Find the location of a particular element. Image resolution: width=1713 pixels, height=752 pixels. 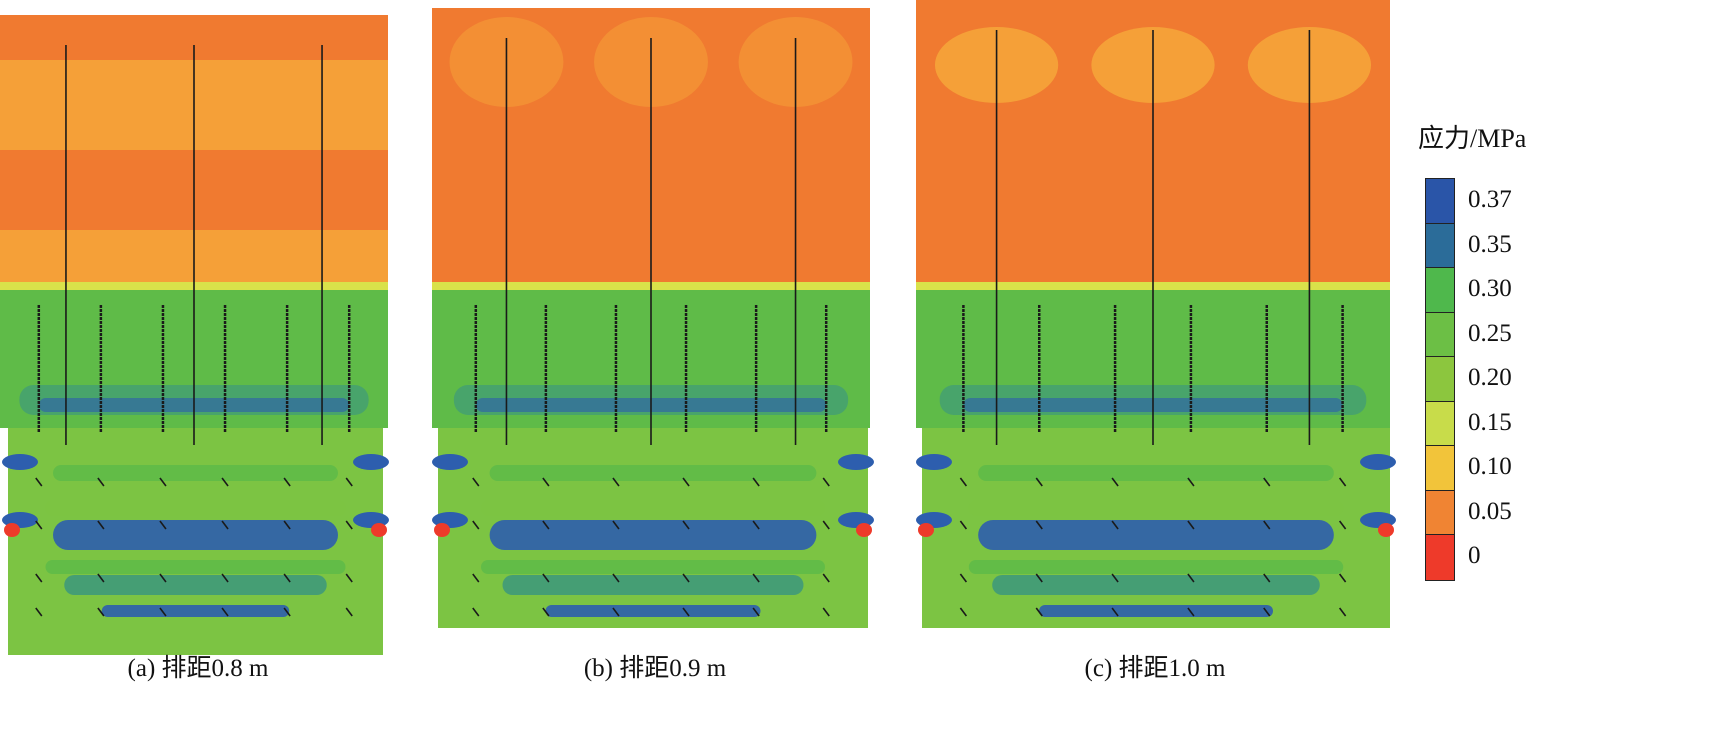

caption-c: (c) 排距1.0 m is located at coordinates (1155, 668).